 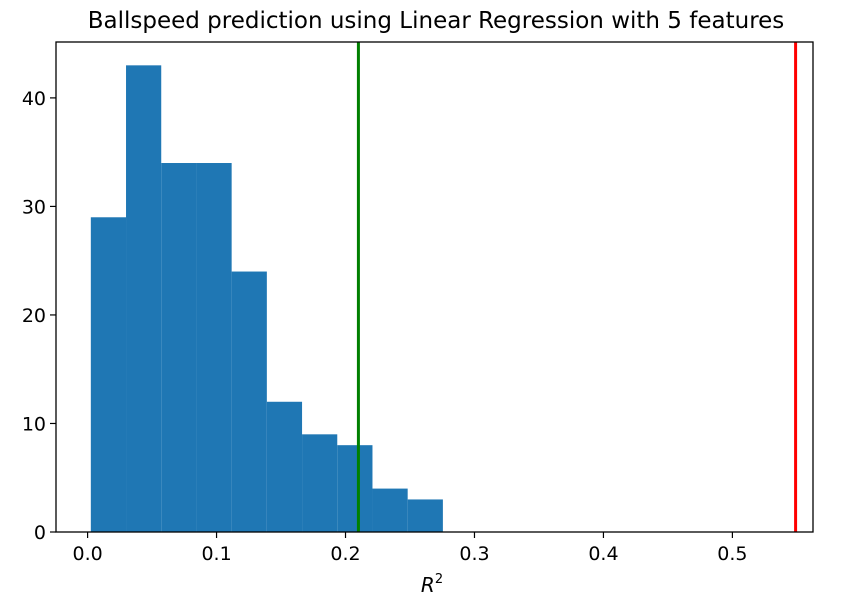 What do you see at coordinates (34, 424) in the screenshot?
I see `y-tick-label: 10` at bounding box center [34, 424].